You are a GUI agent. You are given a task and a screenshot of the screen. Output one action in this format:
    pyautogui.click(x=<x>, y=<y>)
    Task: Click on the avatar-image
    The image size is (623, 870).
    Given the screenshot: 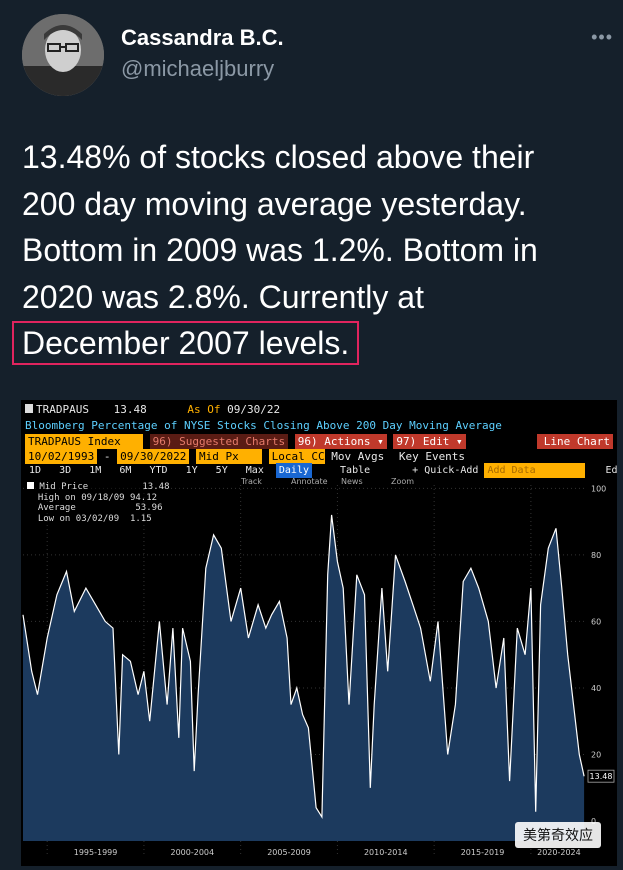 What is the action you would take?
    pyautogui.click(x=63, y=55)
    